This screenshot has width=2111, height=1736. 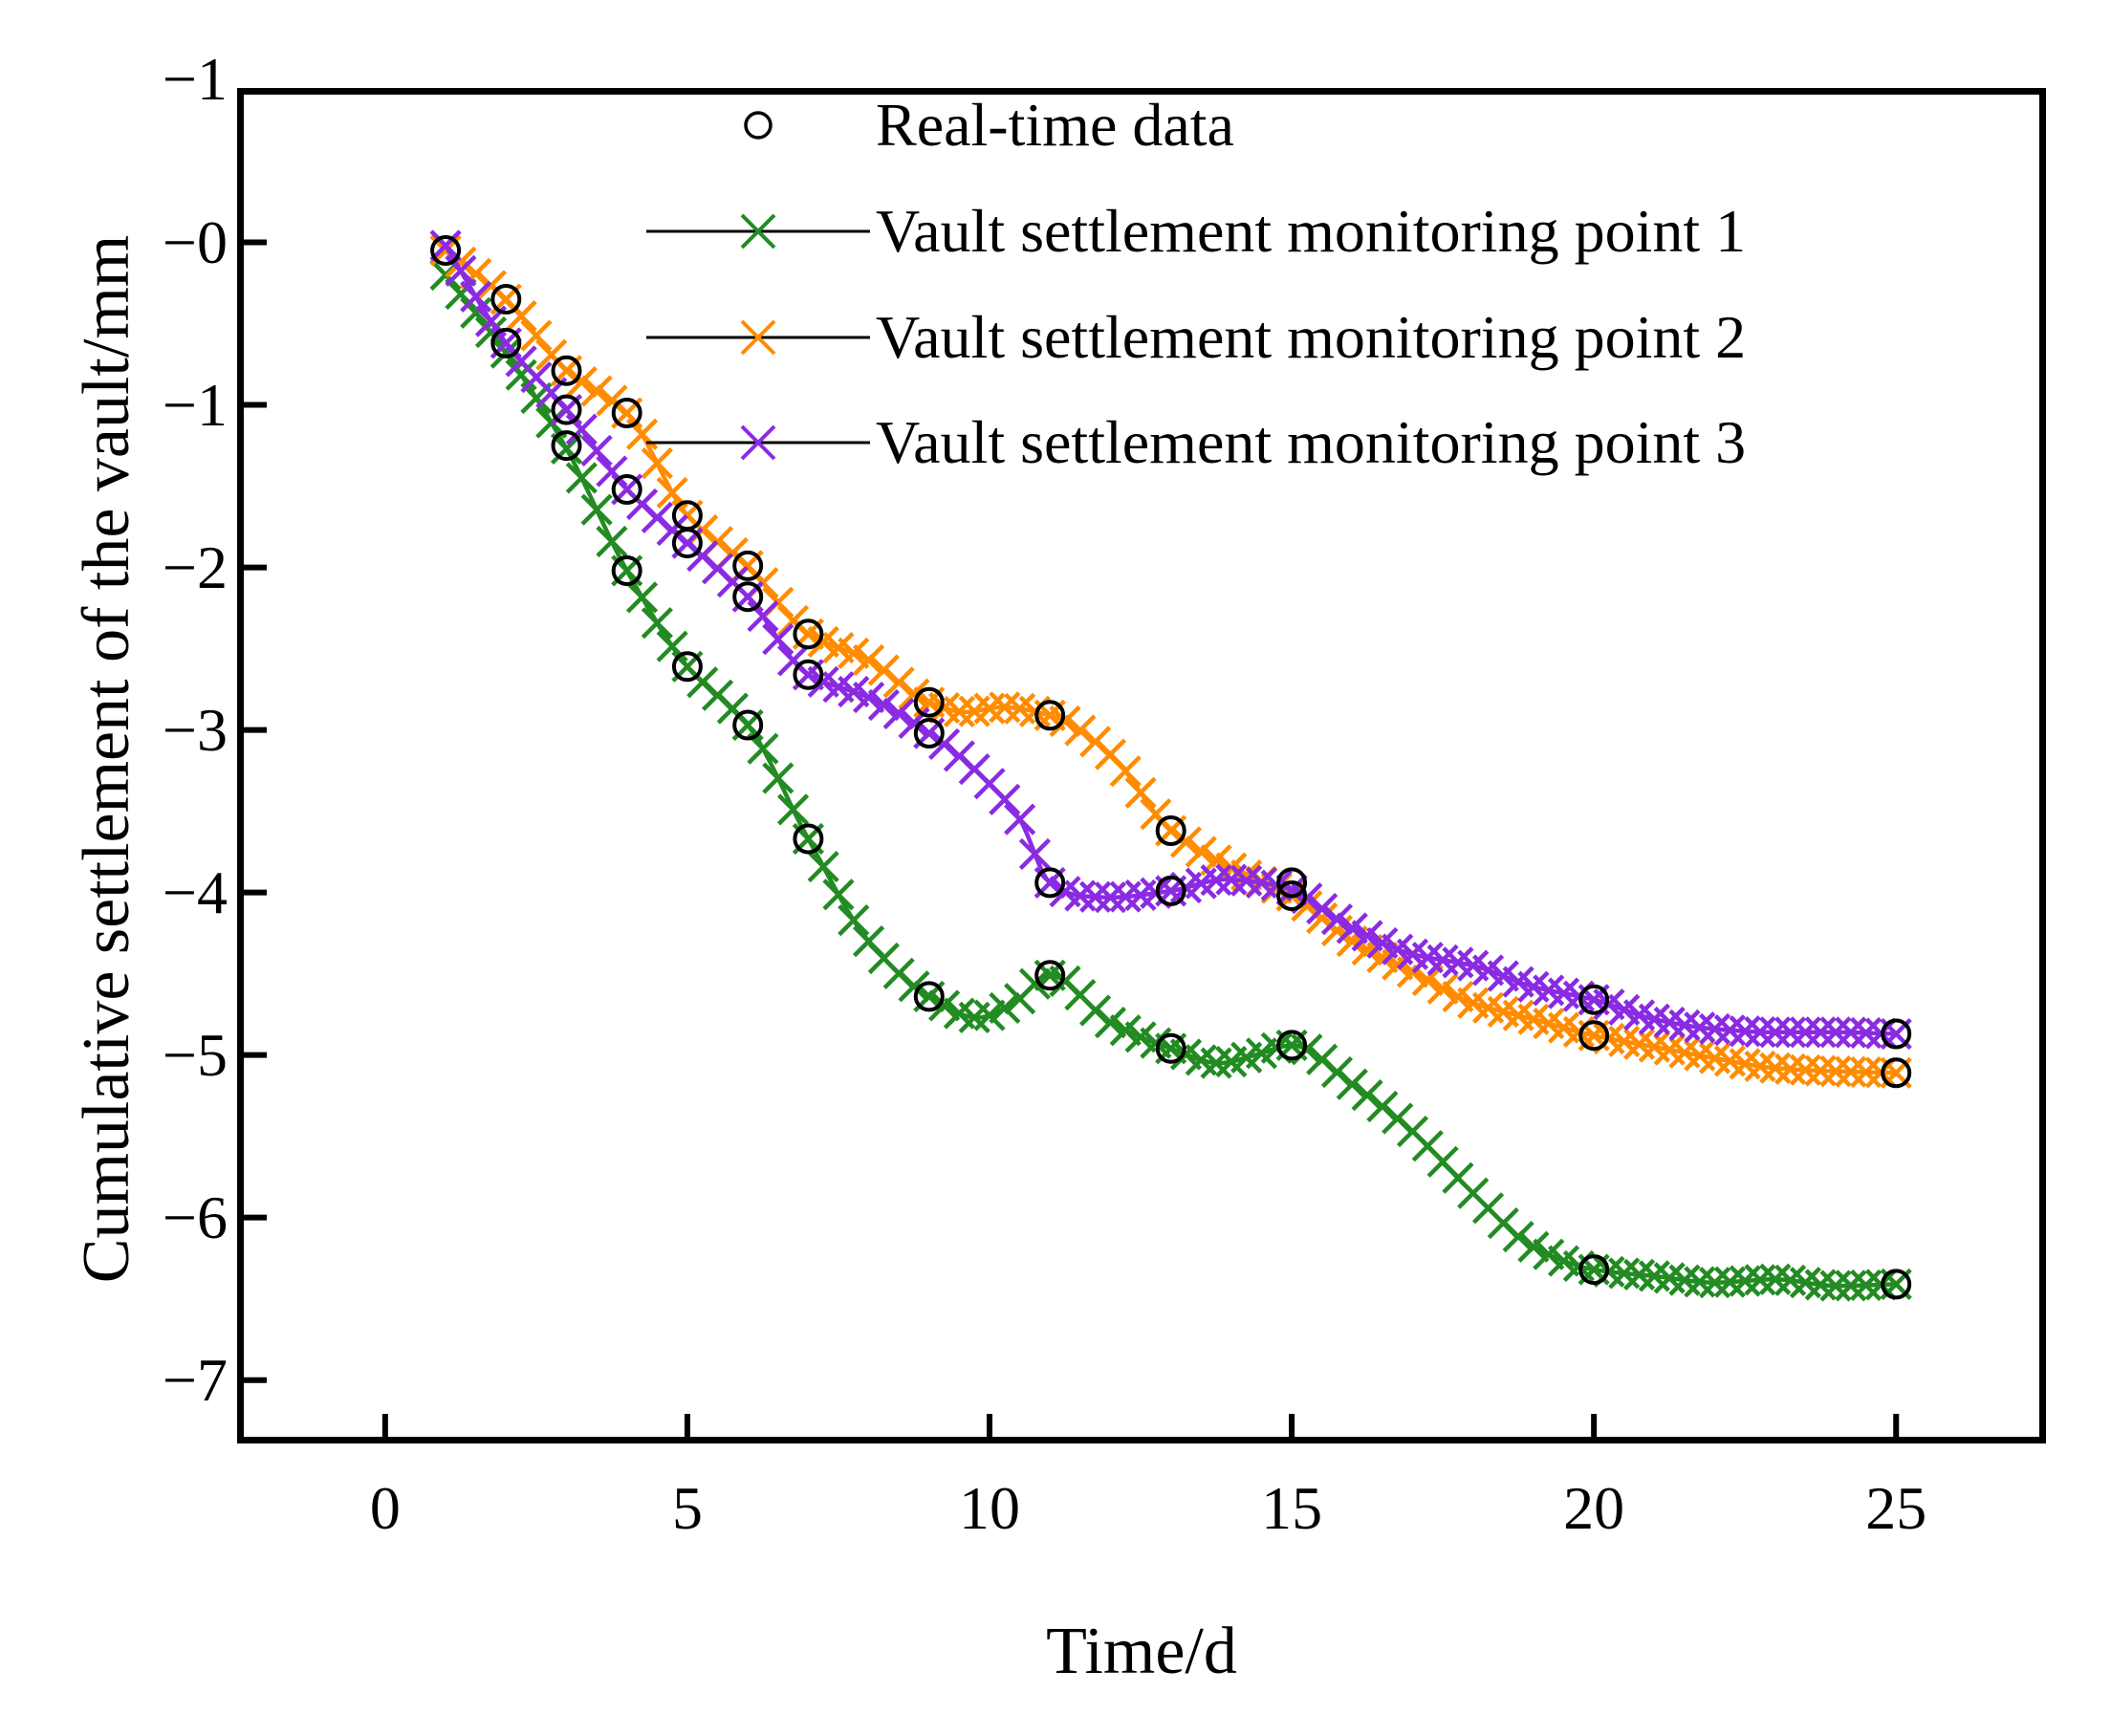 What do you see at coordinates (1312, 231) in the screenshot?
I see `legend-label: Vault settlement monitoring point 1` at bounding box center [1312, 231].